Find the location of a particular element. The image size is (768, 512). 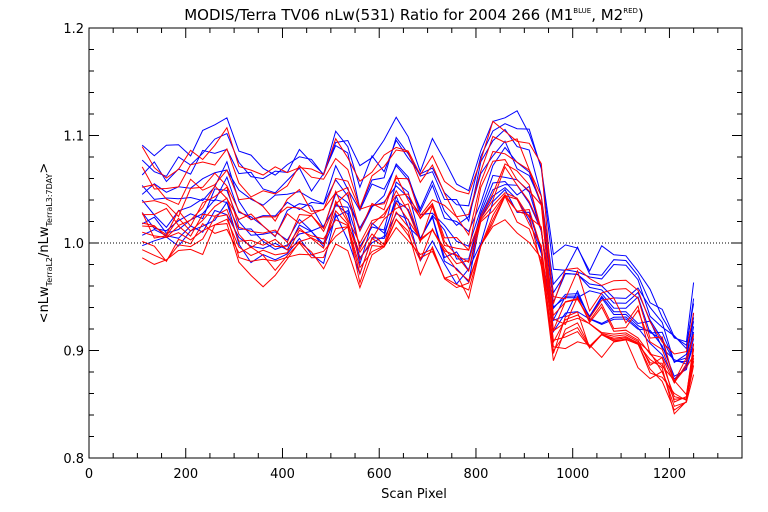

title-sup-red: RED is located at coordinates (630, 11).